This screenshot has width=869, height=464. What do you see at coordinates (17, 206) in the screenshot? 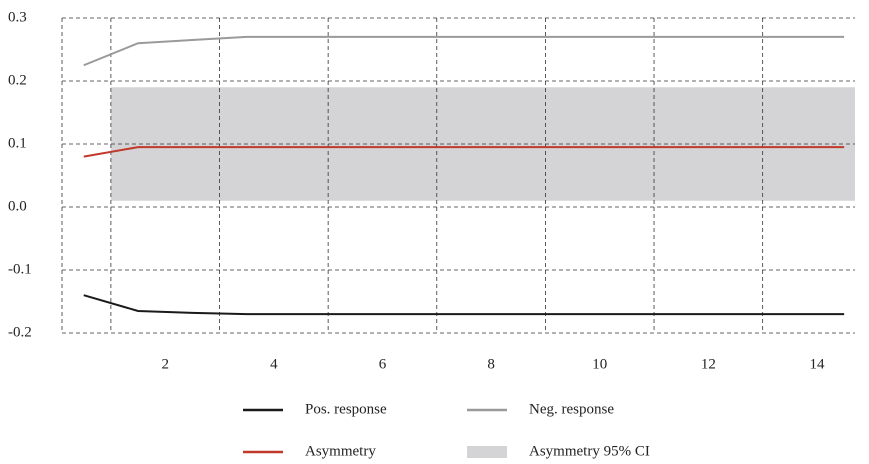
I see `y-tick-label: 0.0` at bounding box center [17, 206].